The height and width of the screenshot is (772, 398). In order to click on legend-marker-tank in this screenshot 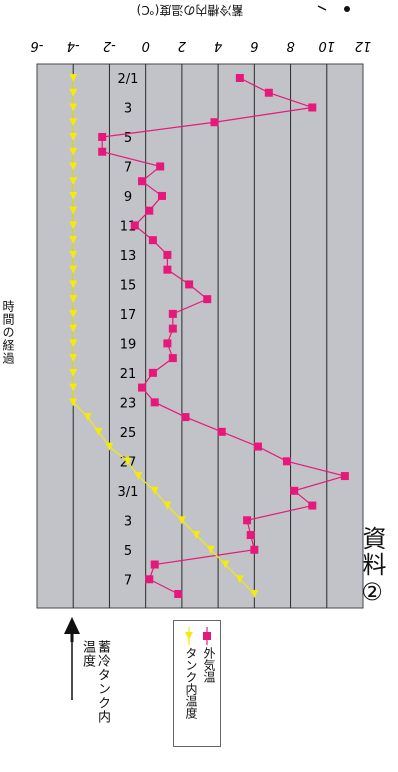, I will do `click(189, 636)`.